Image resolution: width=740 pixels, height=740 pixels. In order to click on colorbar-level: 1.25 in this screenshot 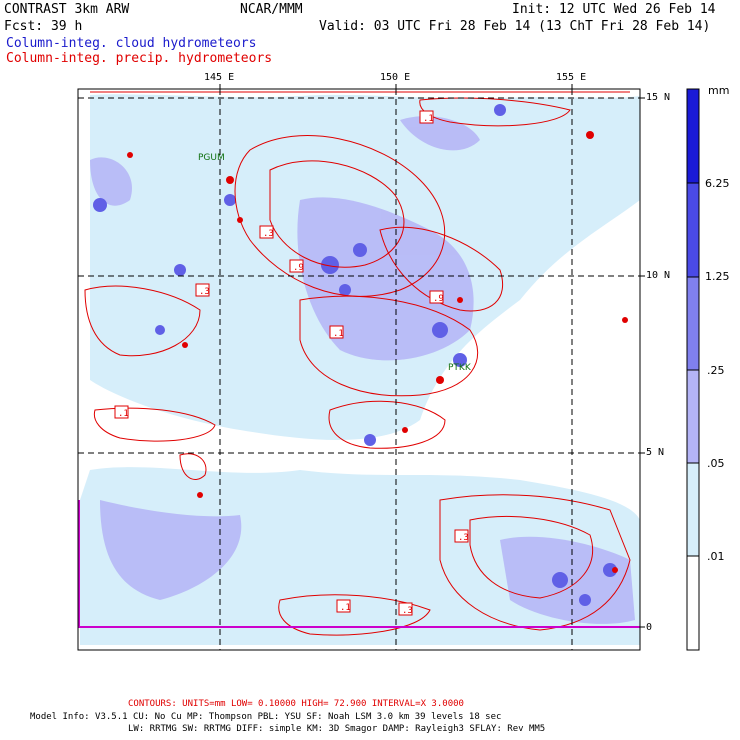, I will do `click(717, 276)`.